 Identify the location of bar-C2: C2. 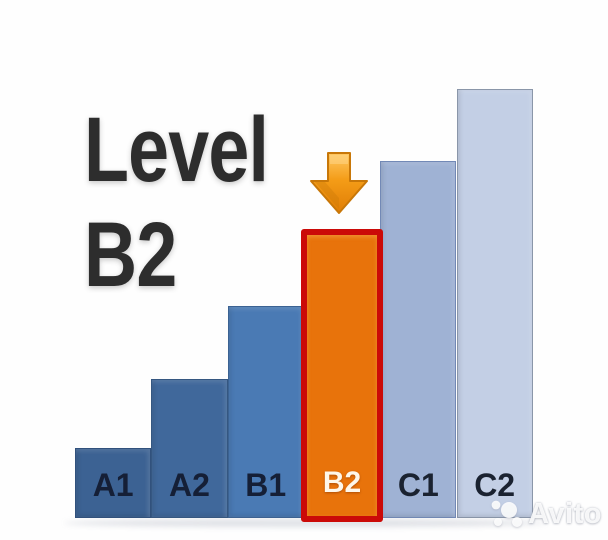
(494, 303).